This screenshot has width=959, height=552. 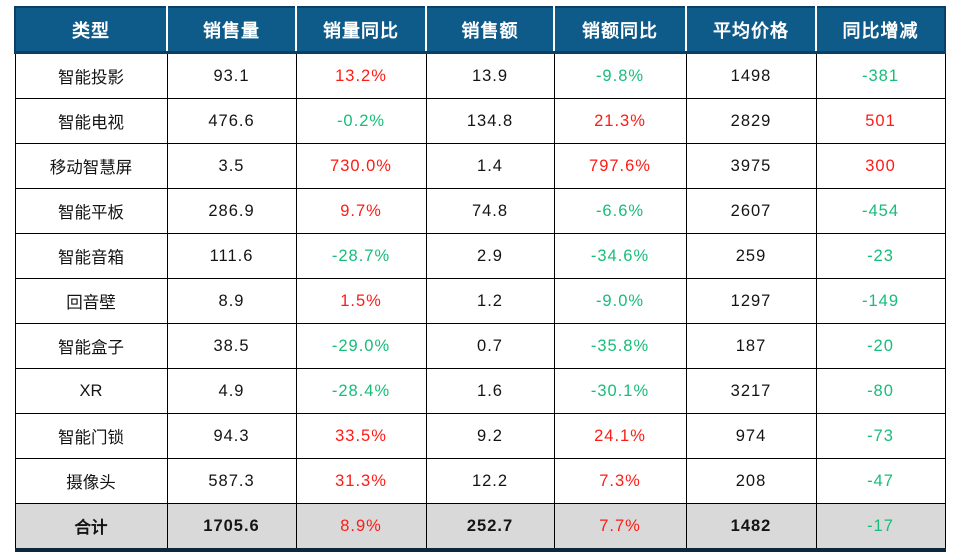 What do you see at coordinates (620, 256) in the screenshot?
I see `cell-amount-yoy: -34.6%` at bounding box center [620, 256].